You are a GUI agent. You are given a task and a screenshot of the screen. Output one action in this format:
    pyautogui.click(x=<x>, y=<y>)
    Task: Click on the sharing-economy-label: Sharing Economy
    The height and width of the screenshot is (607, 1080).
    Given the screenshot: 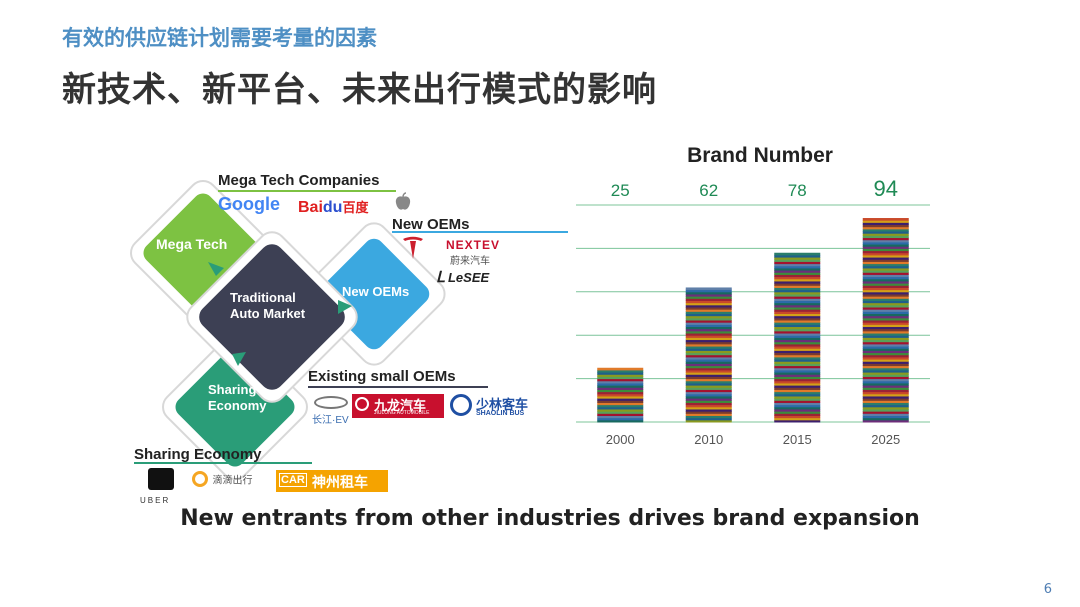 What is the action you would take?
    pyautogui.click(x=198, y=454)
    